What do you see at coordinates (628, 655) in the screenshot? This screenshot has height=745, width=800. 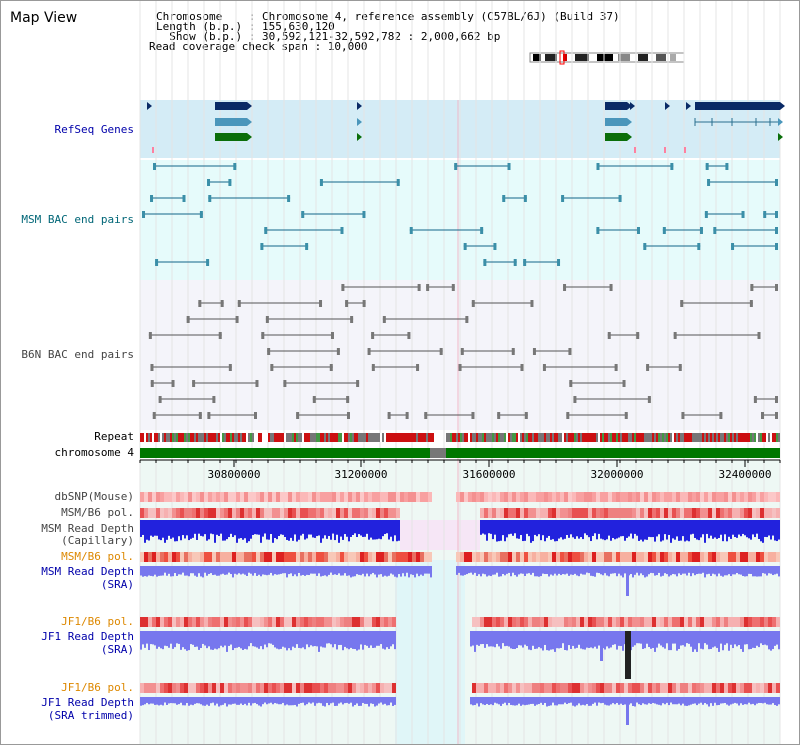 I see `read-depth-spike` at bounding box center [628, 655].